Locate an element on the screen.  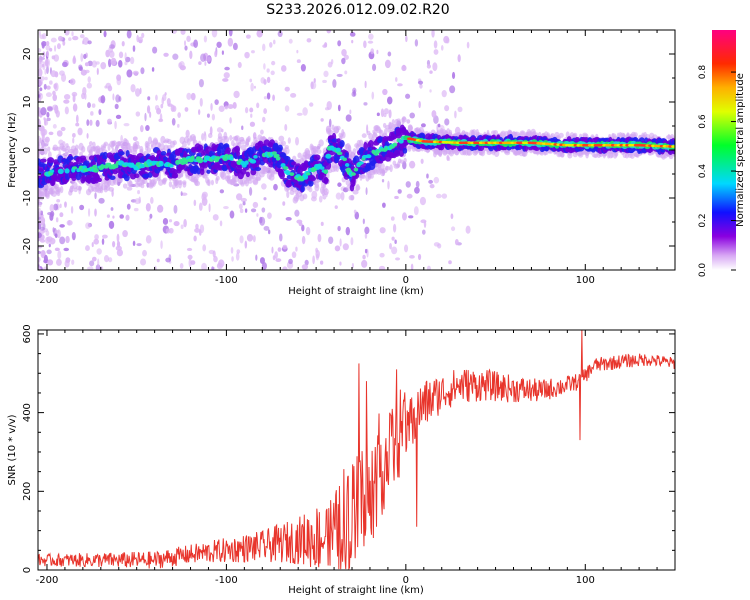
spectrogram-peak is located at coordinates (673, 146).